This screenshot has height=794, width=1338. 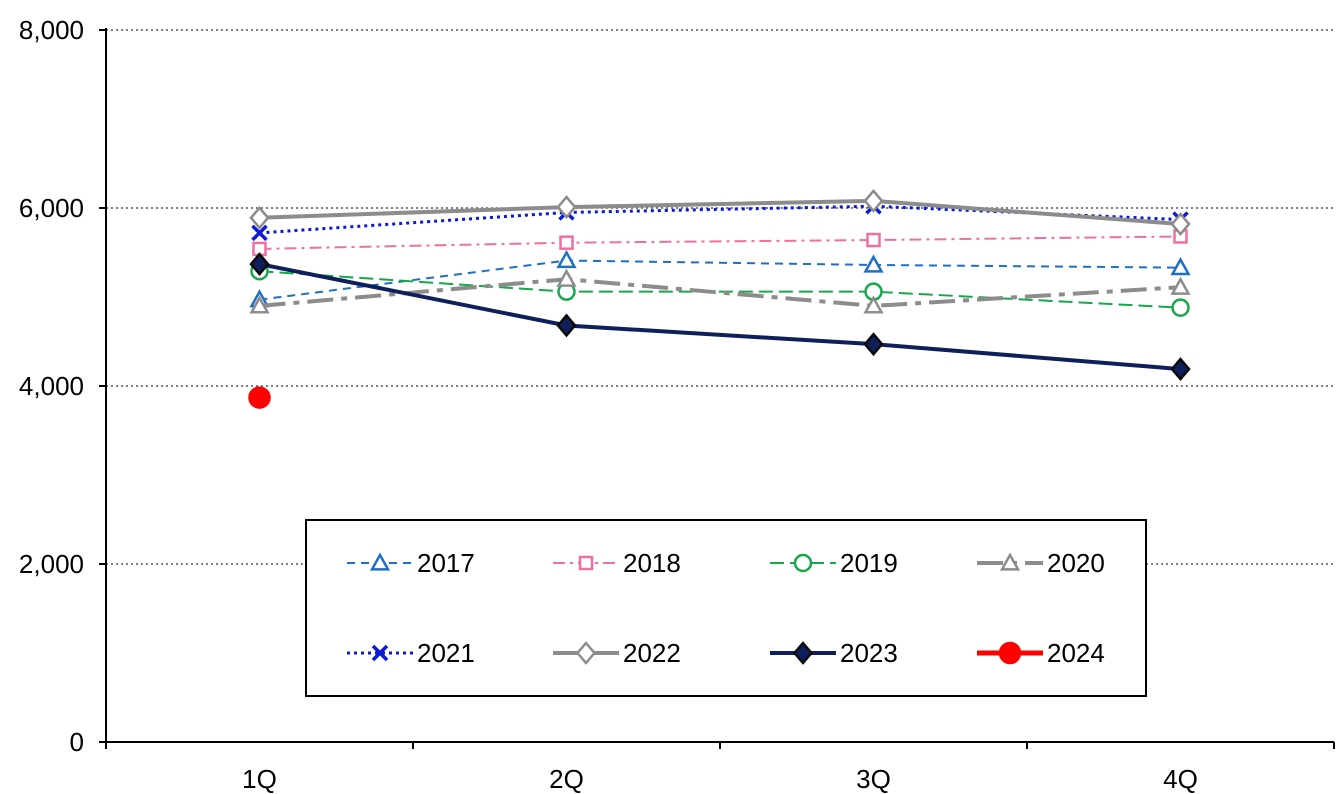 What do you see at coordinates (834, 563) in the screenshot?
I see `legend-item-2019: 2019` at bounding box center [834, 563].